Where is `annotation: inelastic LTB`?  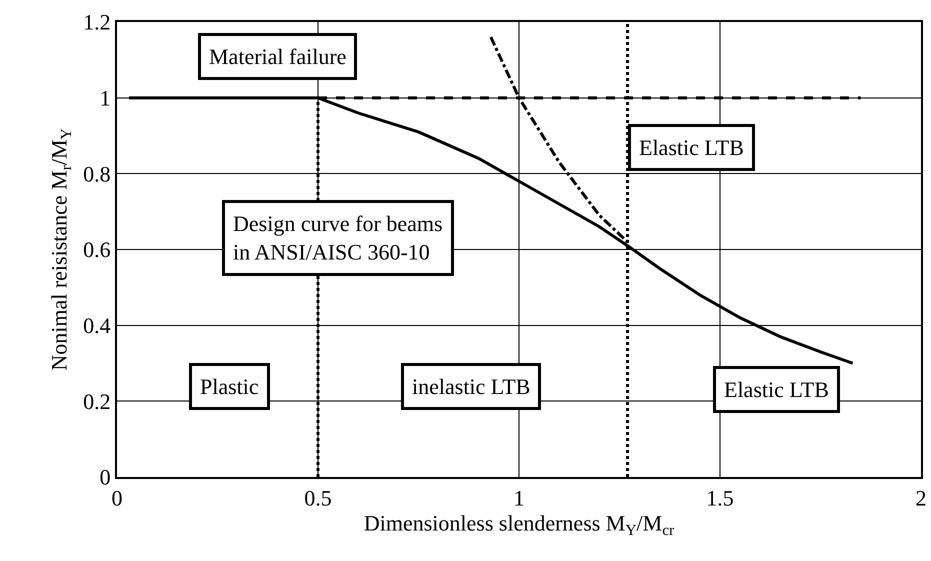 annotation: inelastic LTB is located at coordinates (471, 386).